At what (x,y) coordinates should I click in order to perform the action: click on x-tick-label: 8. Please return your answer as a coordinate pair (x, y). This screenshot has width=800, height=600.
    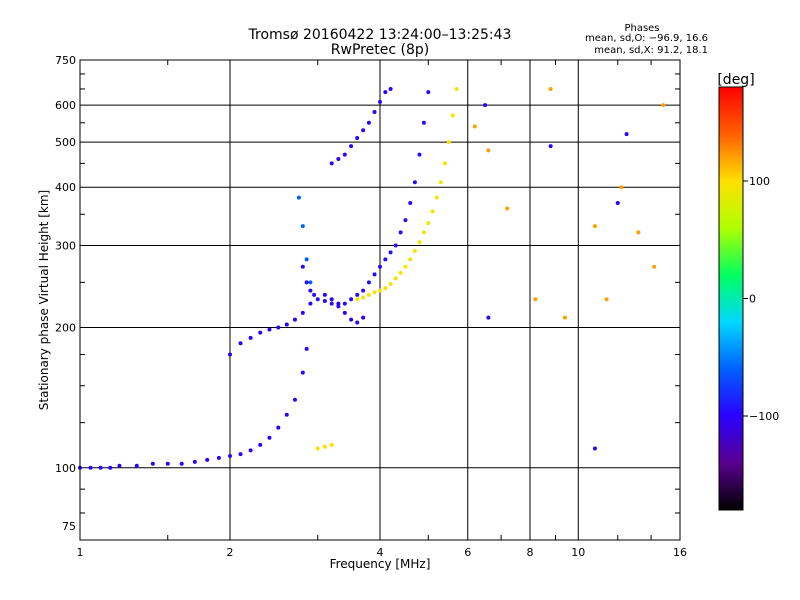
    Looking at the image, I should click on (530, 552).